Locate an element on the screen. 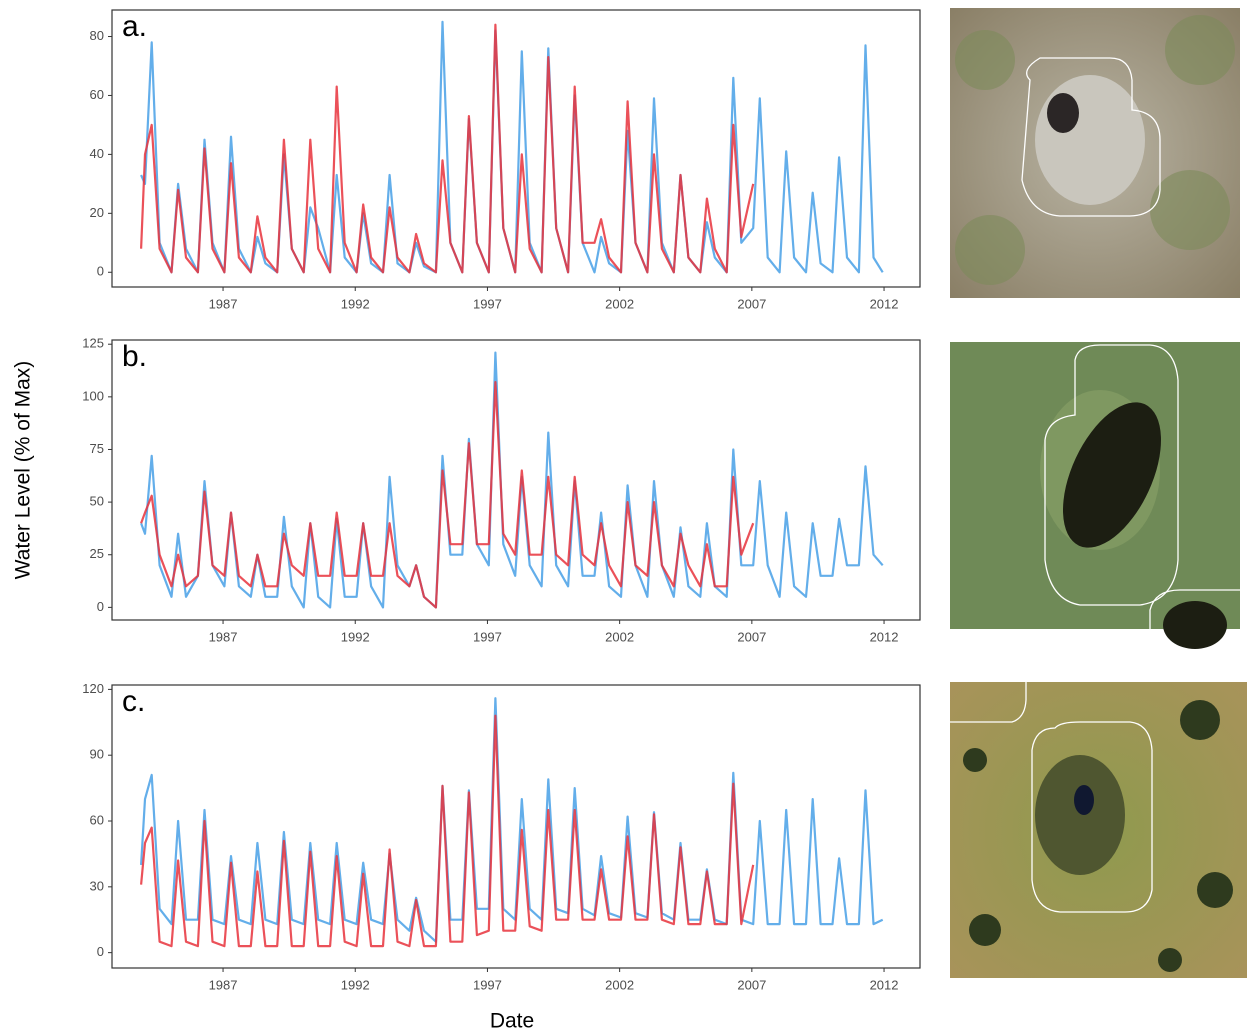 This screenshot has height=1036, width=1247. panel-label: b. is located at coordinates (134, 356).